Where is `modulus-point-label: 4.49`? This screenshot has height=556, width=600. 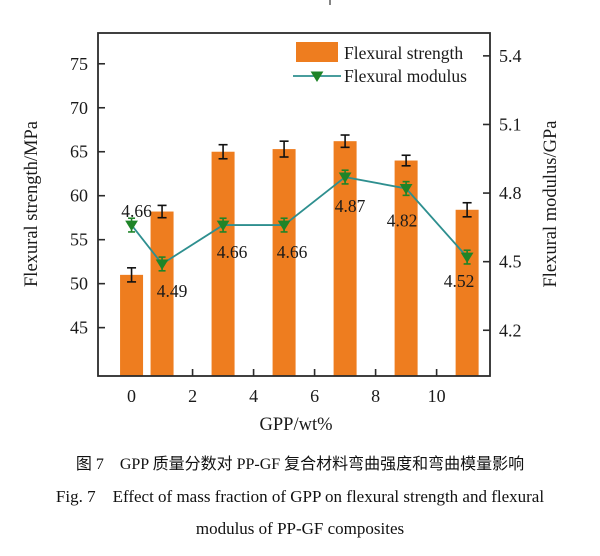
modulus-point-label: 4.49 is located at coordinates (172, 291).